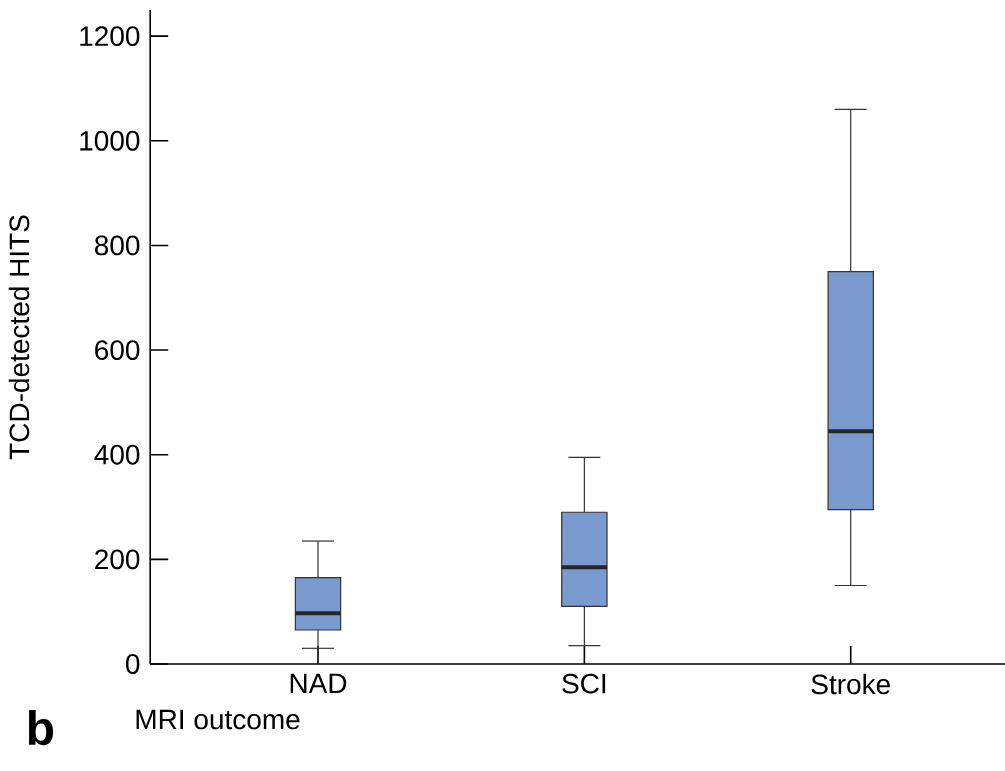 This screenshot has width=1005, height=771. Describe the element at coordinates (117, 350) in the screenshot. I see `y-tick-label: 600` at that location.